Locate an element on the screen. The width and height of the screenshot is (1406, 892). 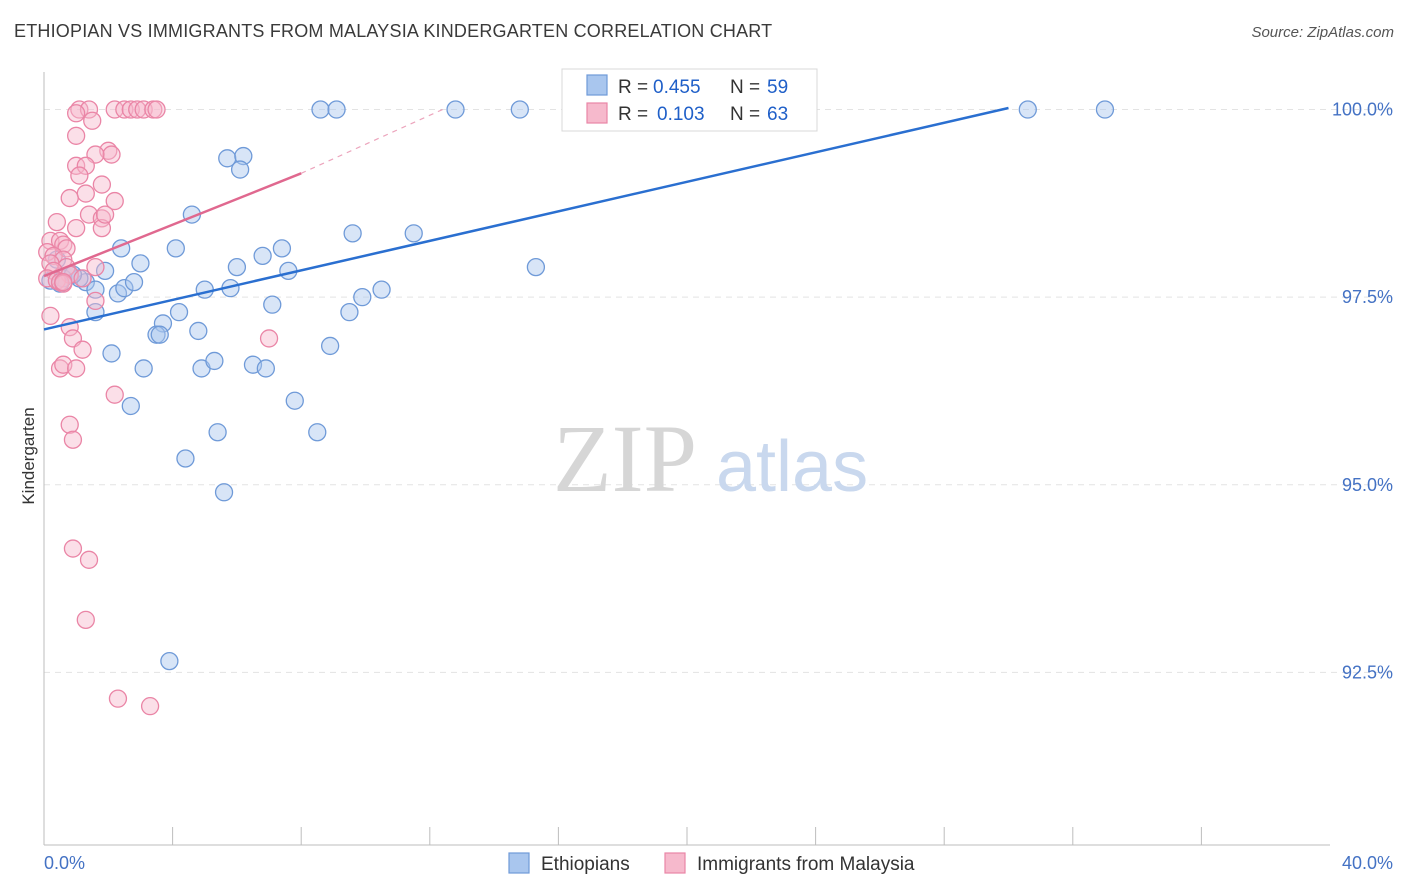
y-tick-label: 95.0% is located at coordinates (1367, 485).